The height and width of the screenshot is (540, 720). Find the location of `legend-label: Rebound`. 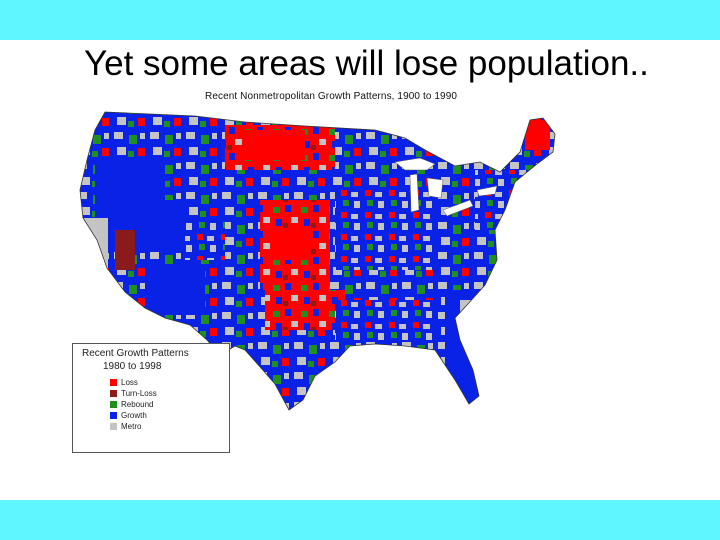

legend-label: Rebound is located at coordinates (137, 404).